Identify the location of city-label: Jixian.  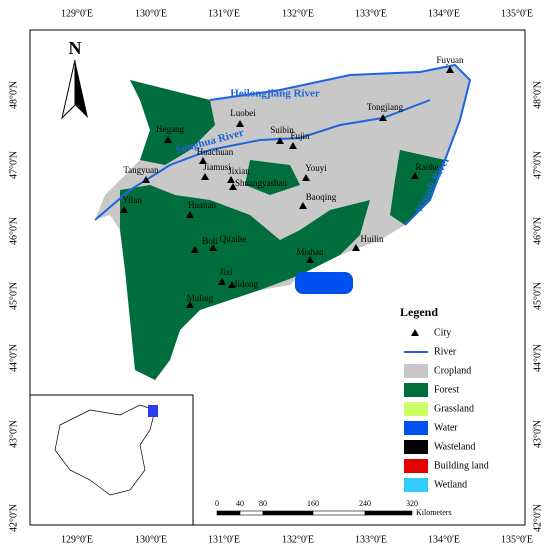
(239, 171).